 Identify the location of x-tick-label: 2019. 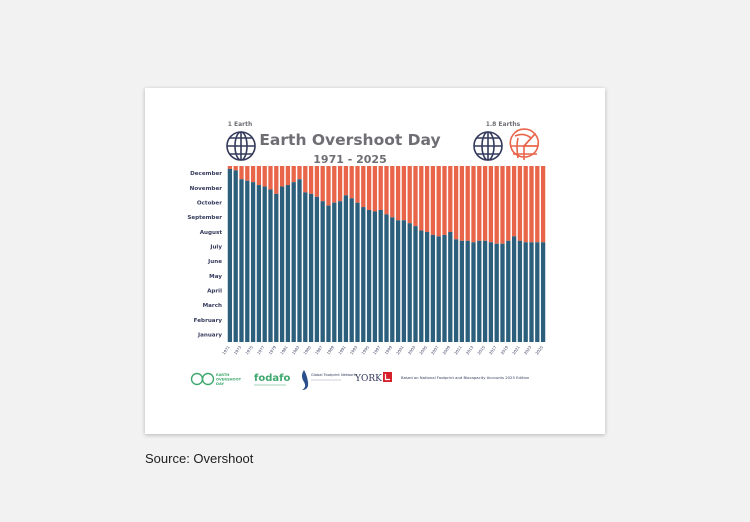
(504, 349).